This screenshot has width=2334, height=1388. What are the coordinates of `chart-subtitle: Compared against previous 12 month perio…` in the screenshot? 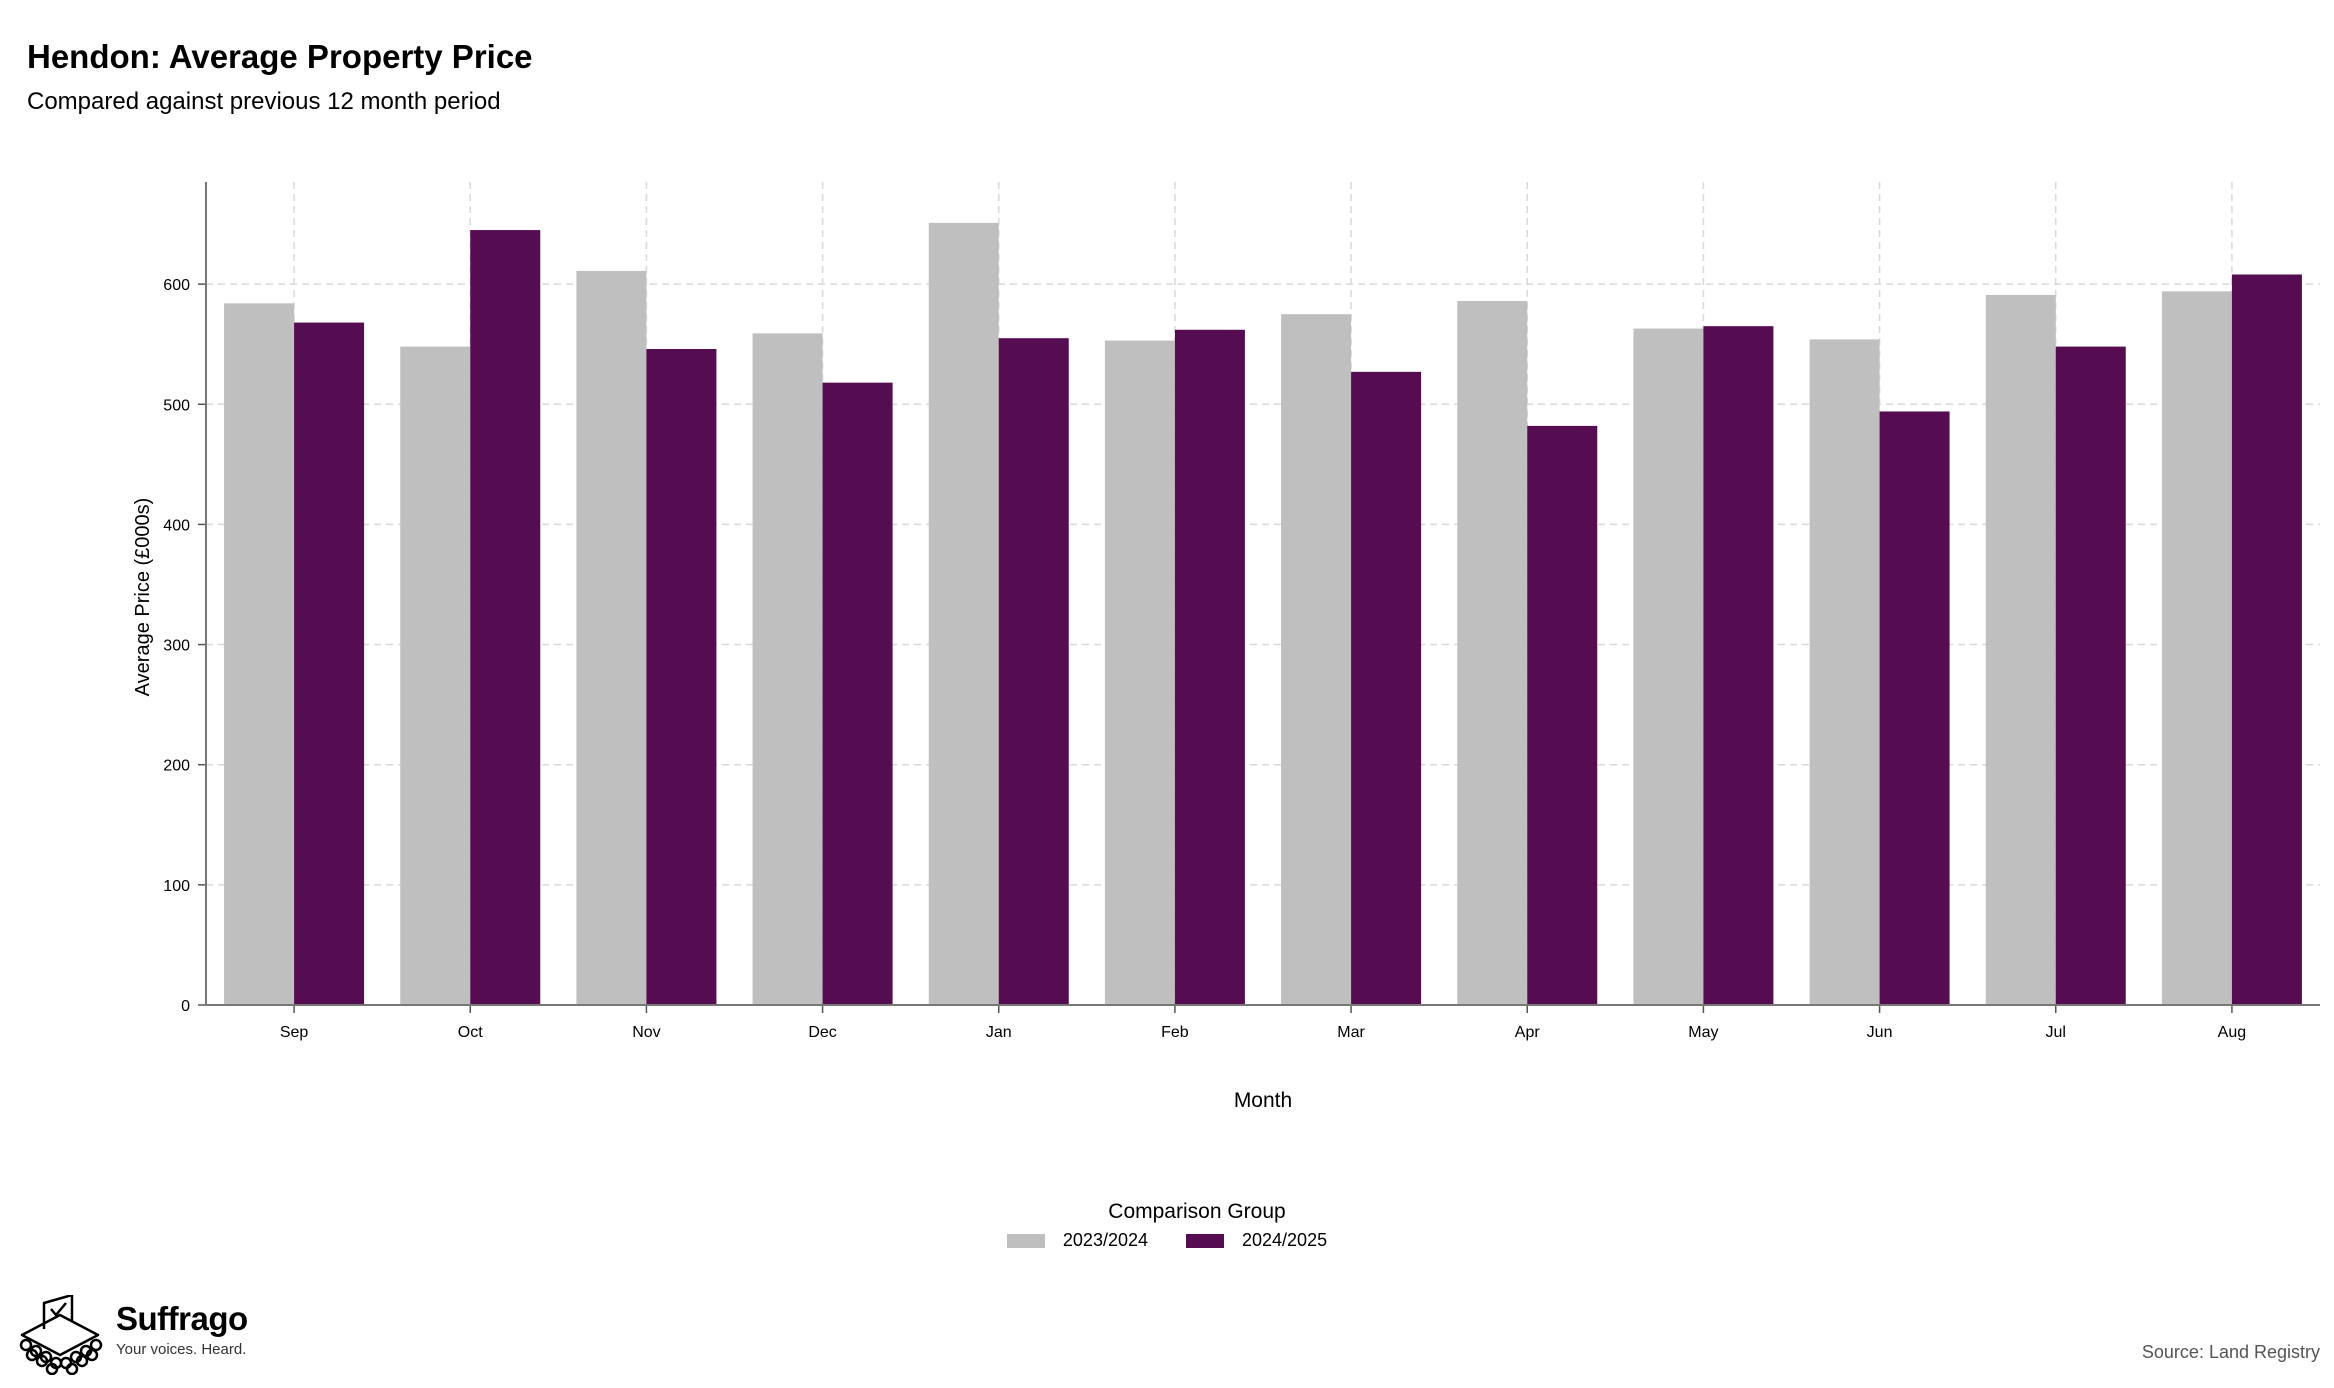 It's located at (264, 101).